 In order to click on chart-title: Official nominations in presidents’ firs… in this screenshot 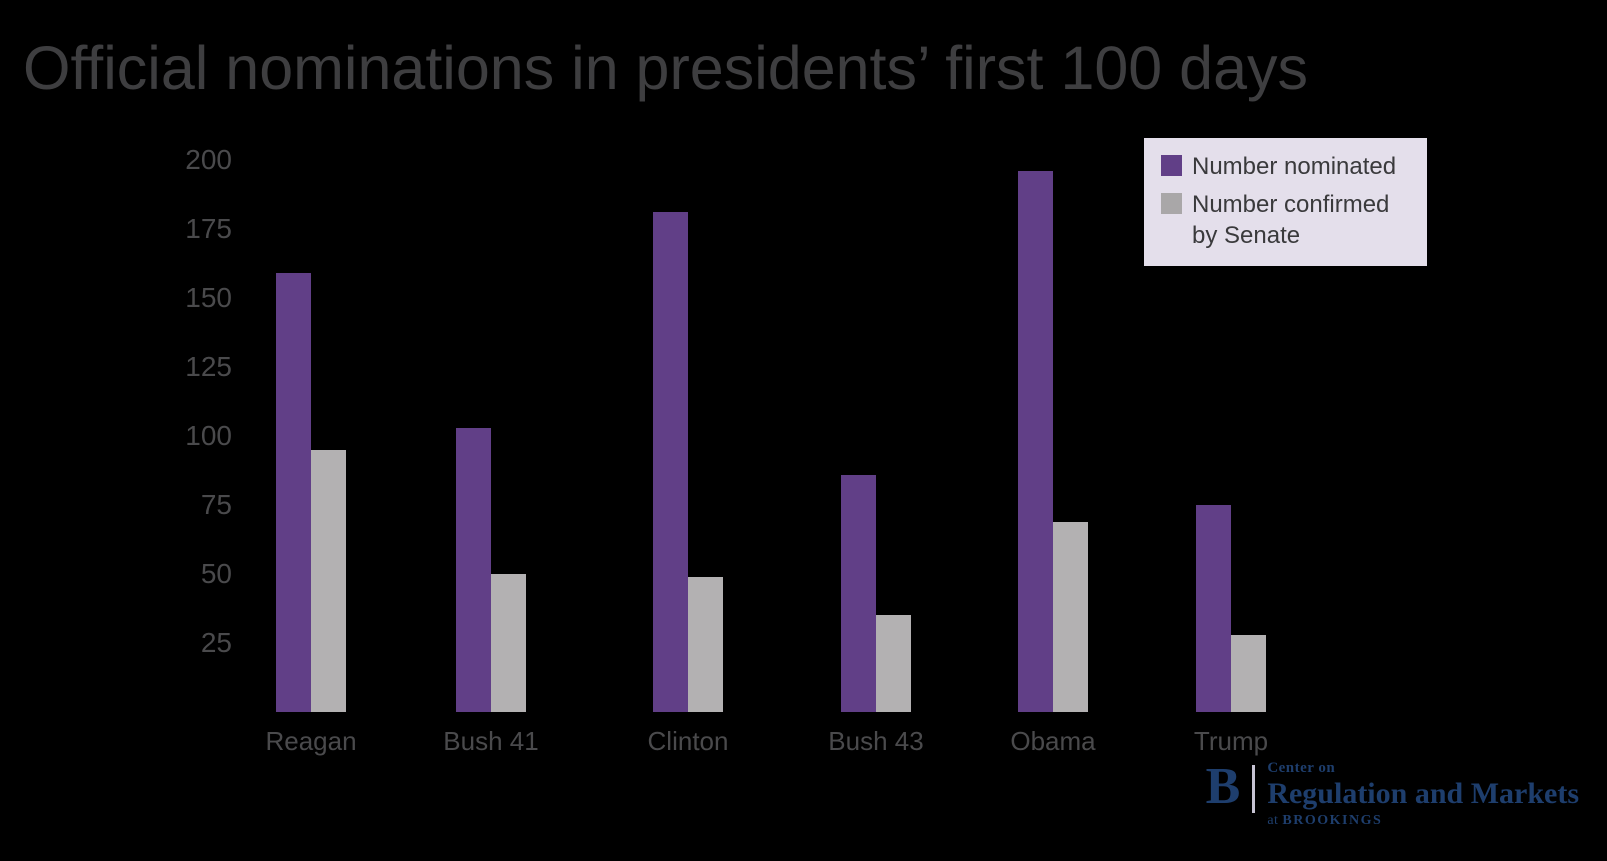, I will do `click(666, 68)`.